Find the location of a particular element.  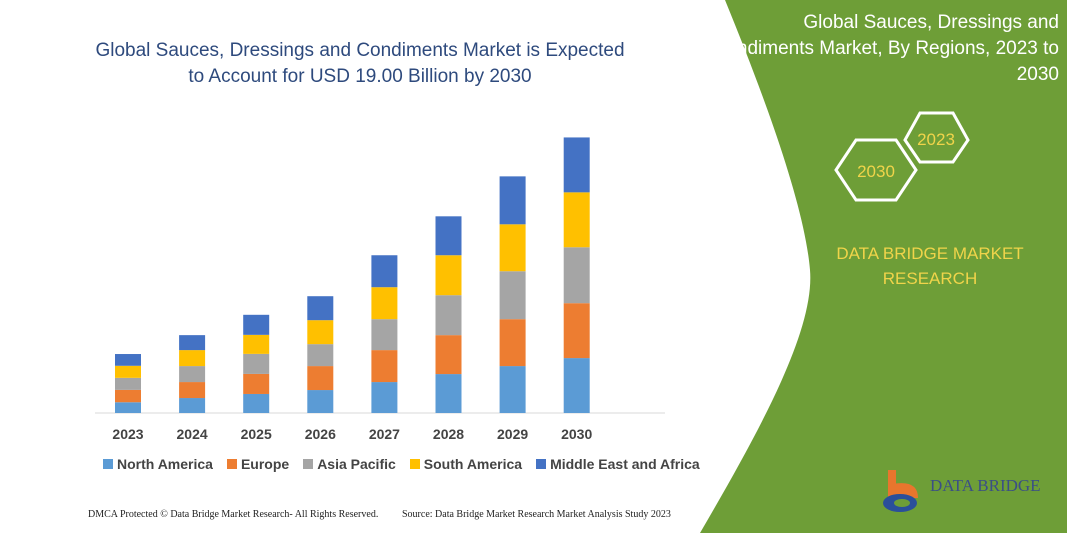

logo-icon is located at coordinates (900, 491).